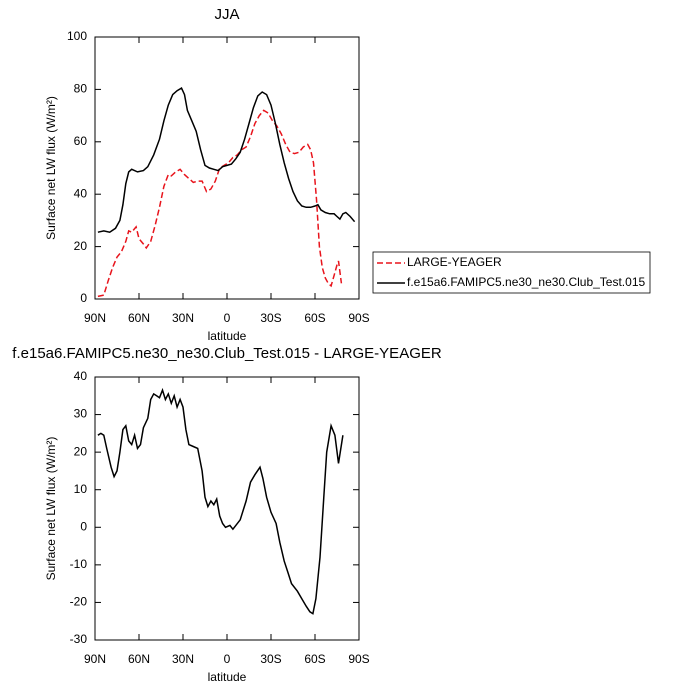 The height and width of the screenshot is (691, 691). Describe the element at coordinates (526, 282) in the screenshot. I see `legend-label: f.e15a6.FAMIPC5.ne30_ne30.Club_Test.015` at that location.